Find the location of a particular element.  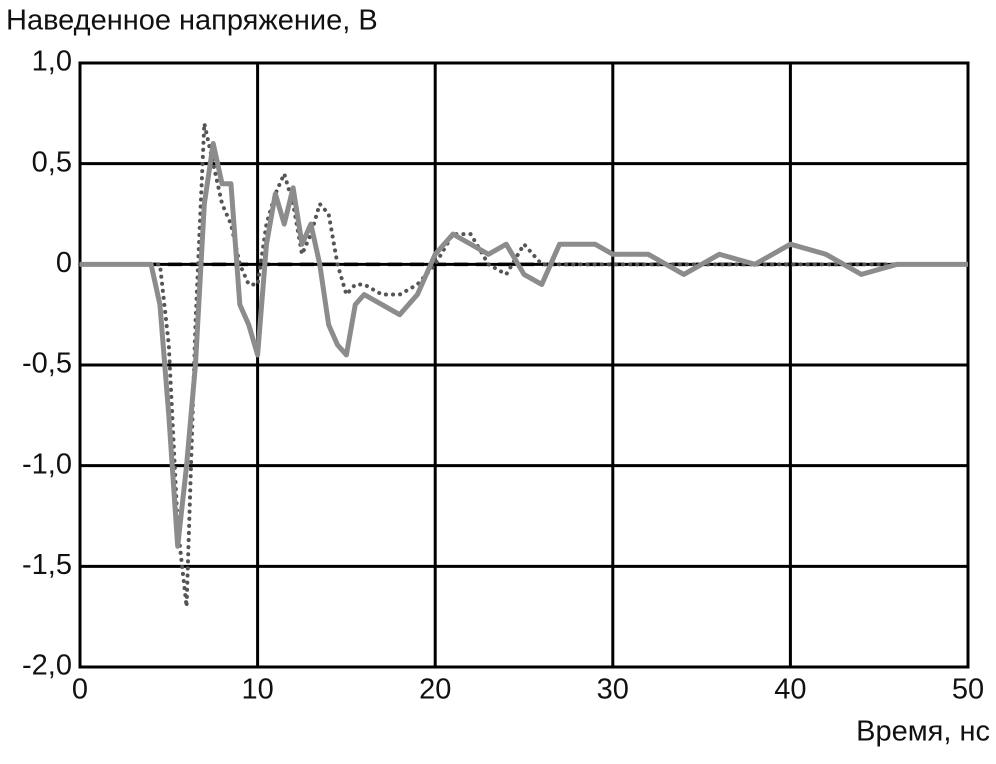

x-axis-label: Время, нс is located at coordinates (923, 732).